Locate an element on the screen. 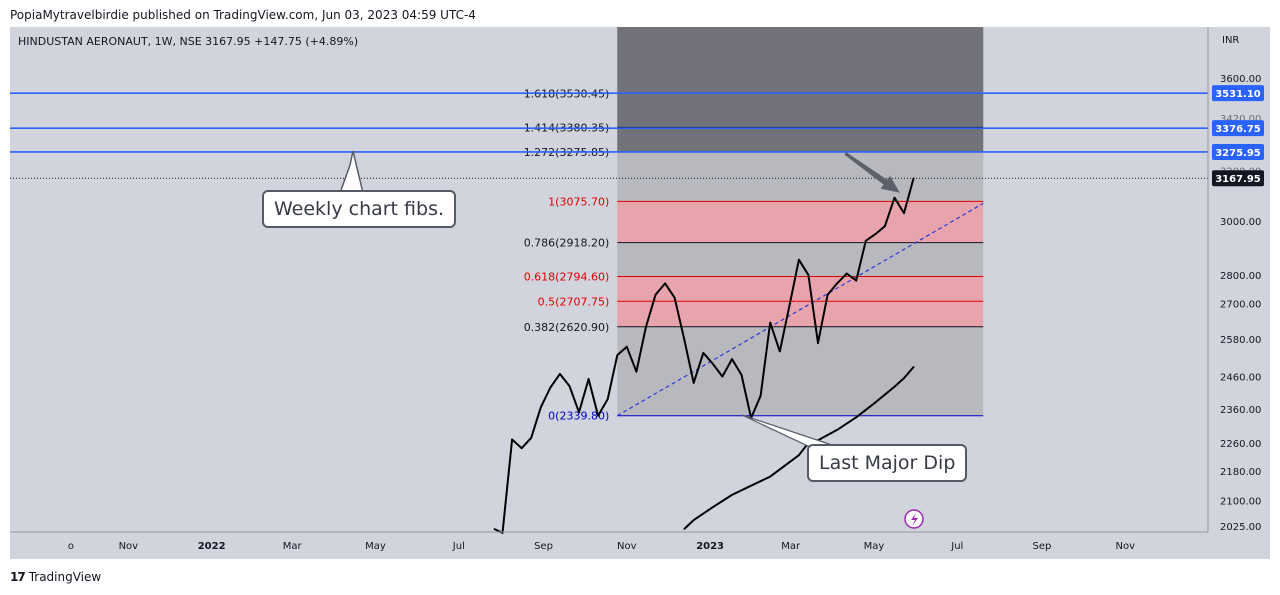 Image resolution: width=1280 pixels, height=595 pixels. price-badge-text: 3275.95 is located at coordinates (1238, 153).